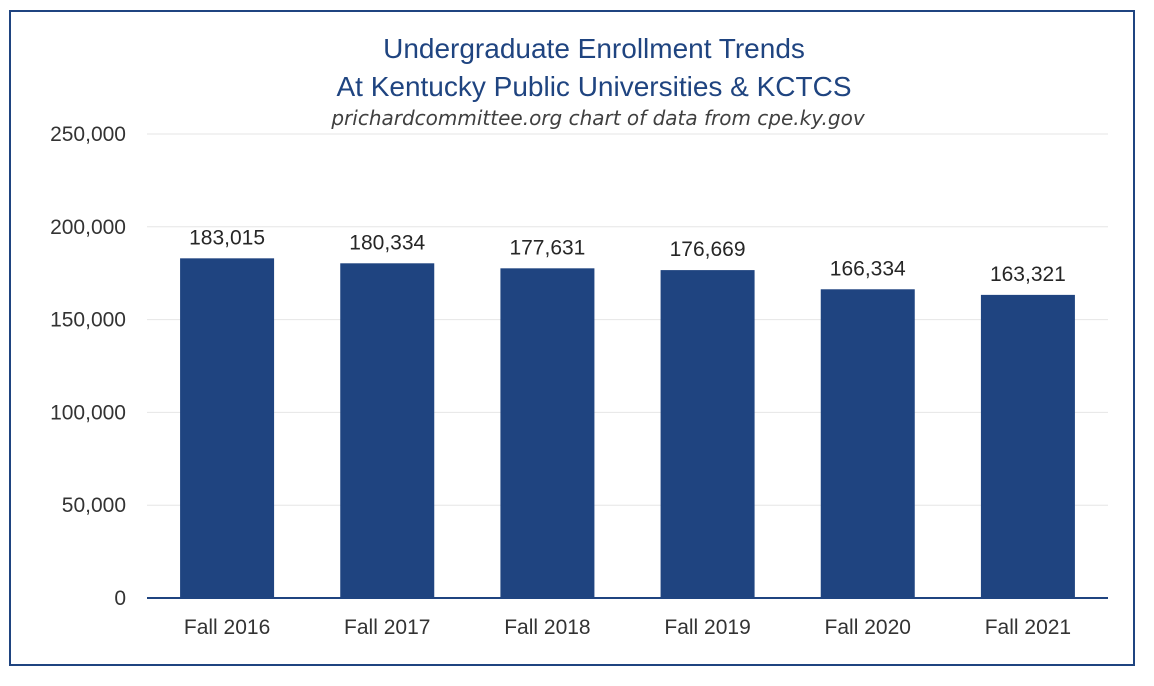  Describe the element at coordinates (387, 242) in the screenshot. I see `data-label: 180,334` at that location.